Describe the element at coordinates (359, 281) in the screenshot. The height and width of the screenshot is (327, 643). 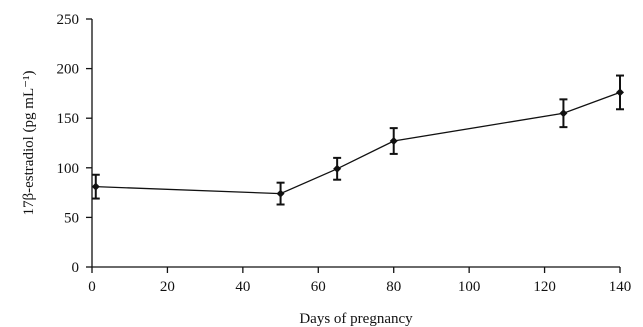
I see `x-axis-ticks: 0 20 40 60 80 100 120 140` at that location.